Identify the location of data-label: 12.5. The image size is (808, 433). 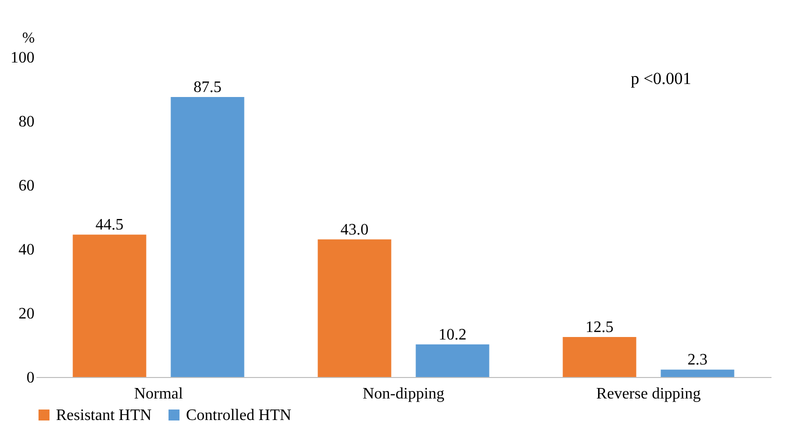
(600, 327).